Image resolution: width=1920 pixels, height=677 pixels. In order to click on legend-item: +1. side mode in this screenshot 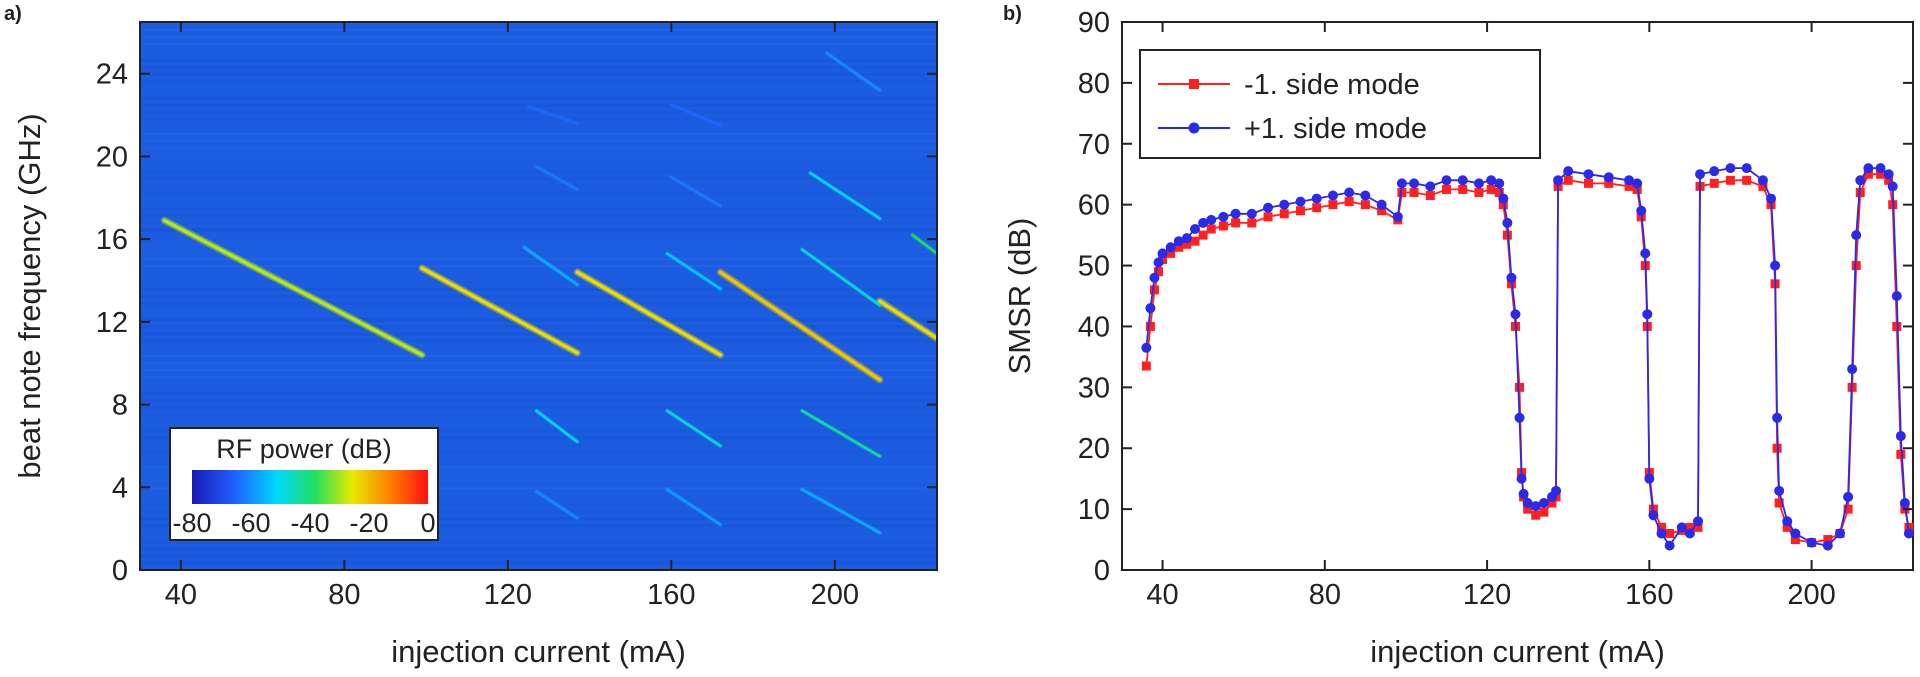, I will do `click(1292, 129)`.